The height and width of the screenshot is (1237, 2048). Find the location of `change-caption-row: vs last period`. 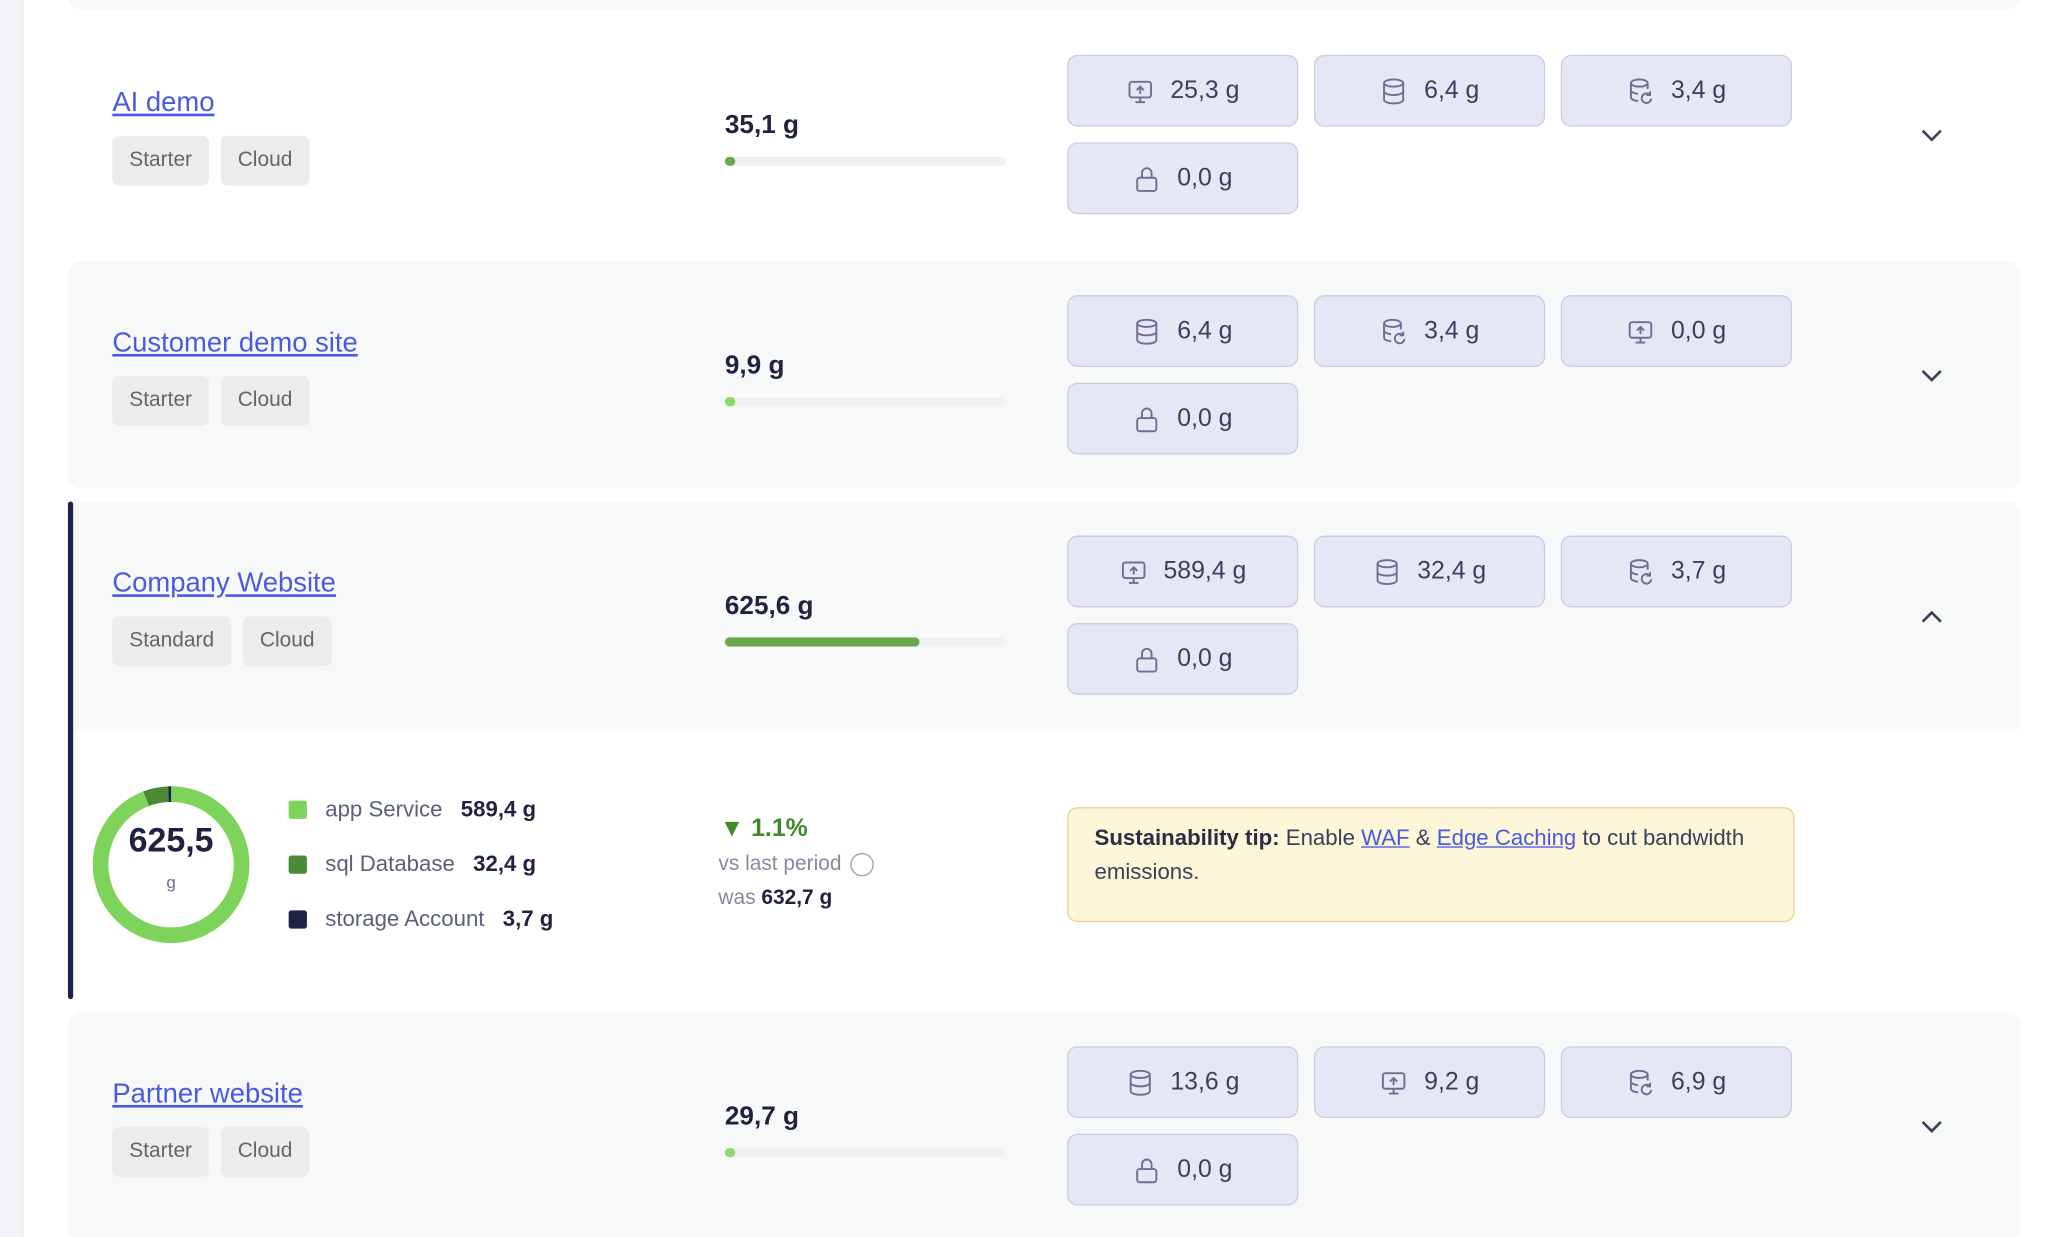

change-caption-row: vs last period is located at coordinates (796, 864).